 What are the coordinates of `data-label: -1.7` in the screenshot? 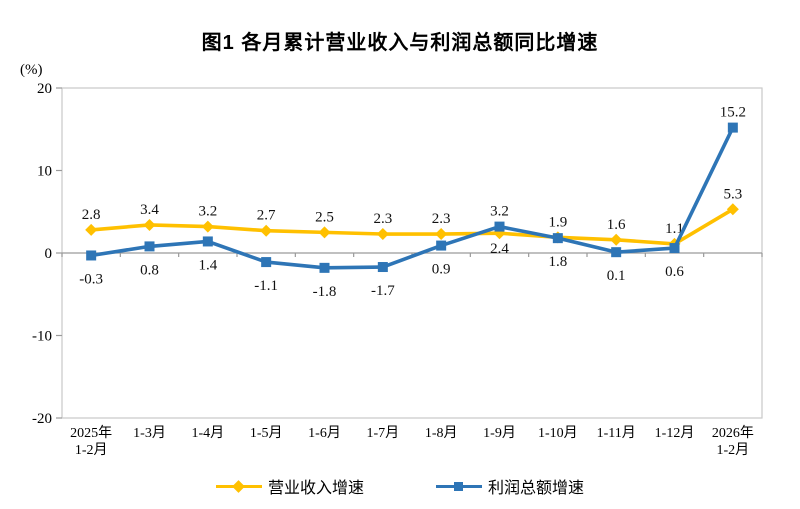 It's located at (383, 291).